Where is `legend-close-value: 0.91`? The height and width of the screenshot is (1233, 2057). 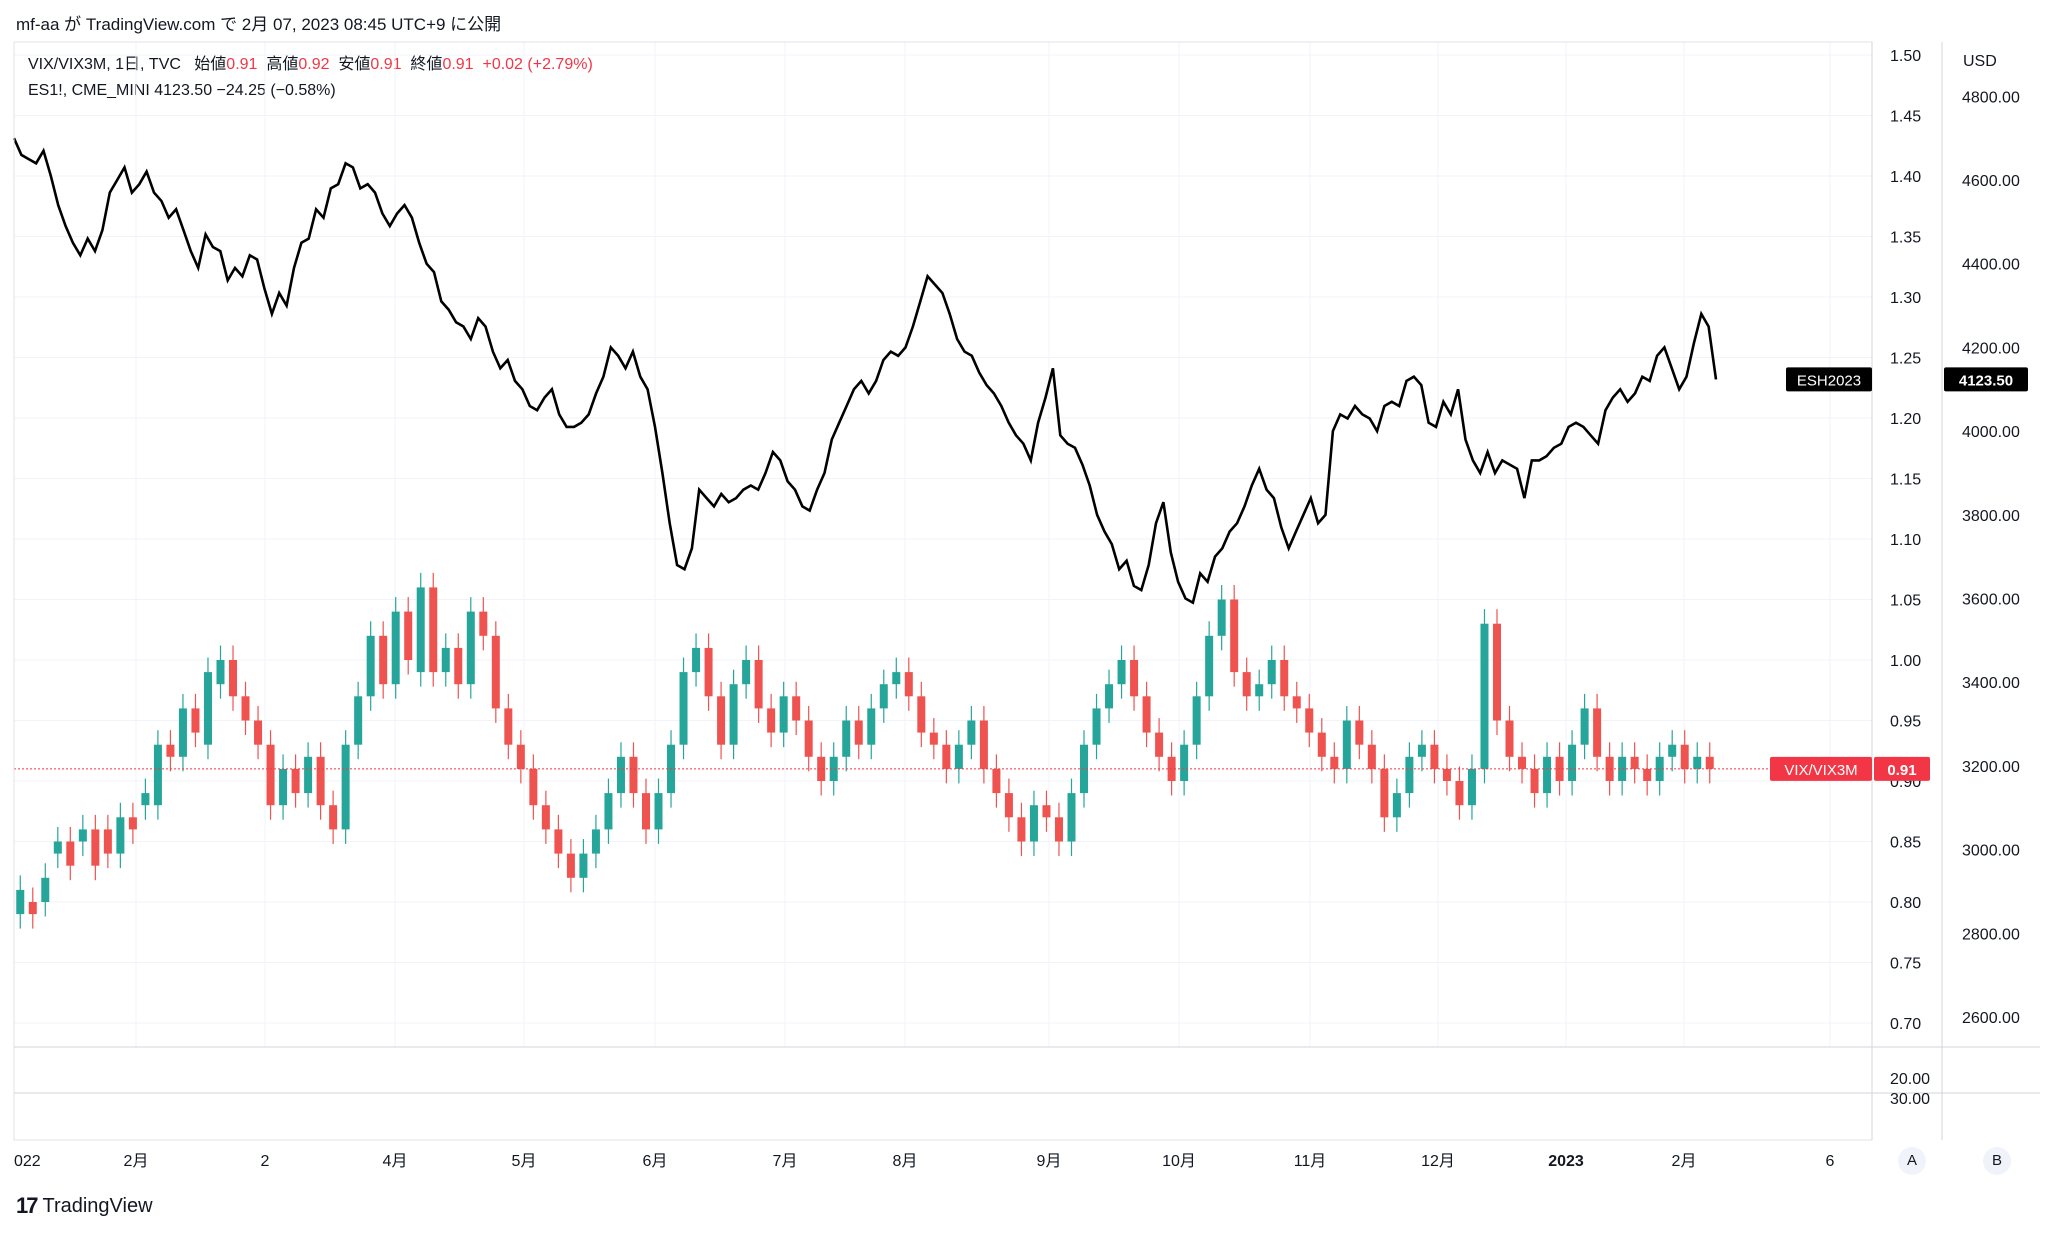 legend-close-value: 0.91 is located at coordinates (458, 64).